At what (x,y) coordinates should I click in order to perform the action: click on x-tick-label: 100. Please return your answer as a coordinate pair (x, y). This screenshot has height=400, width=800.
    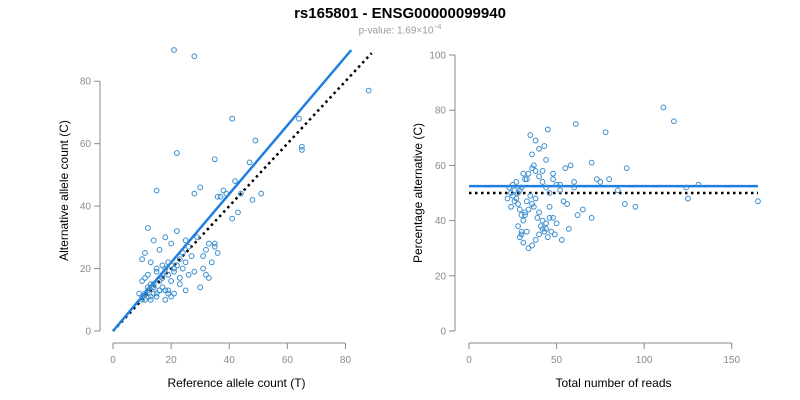
    Looking at the image, I should click on (644, 360).